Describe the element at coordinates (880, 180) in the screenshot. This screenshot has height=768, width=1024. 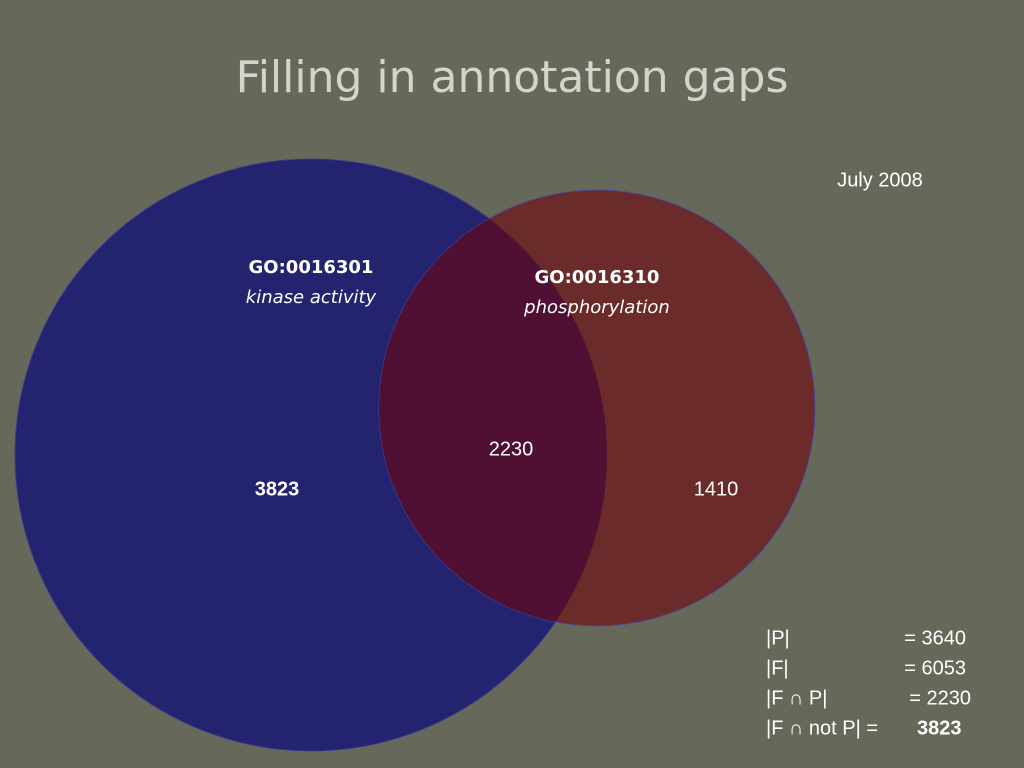
I see `date: July 2008` at that location.